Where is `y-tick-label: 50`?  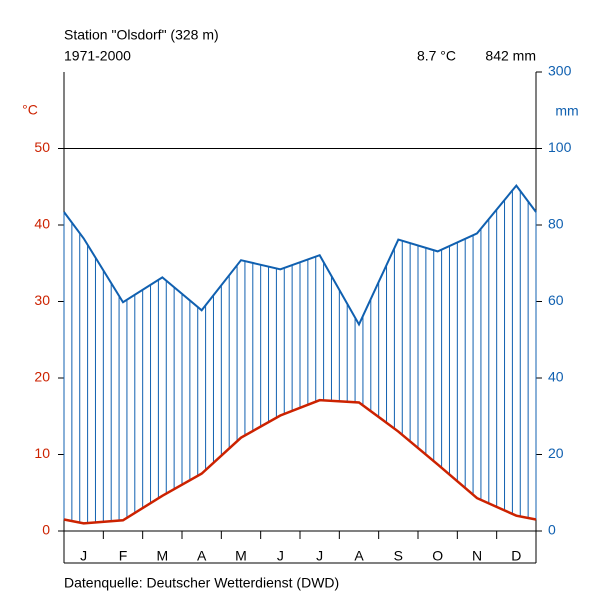
y-tick-label: 50 is located at coordinates (42, 147).